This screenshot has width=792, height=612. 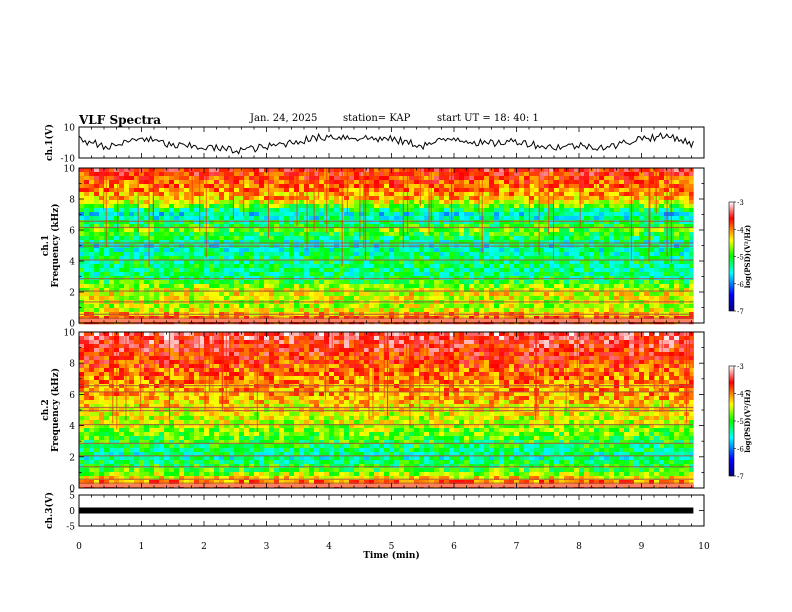 I want to click on xtick-label: 7, so click(x=517, y=547).